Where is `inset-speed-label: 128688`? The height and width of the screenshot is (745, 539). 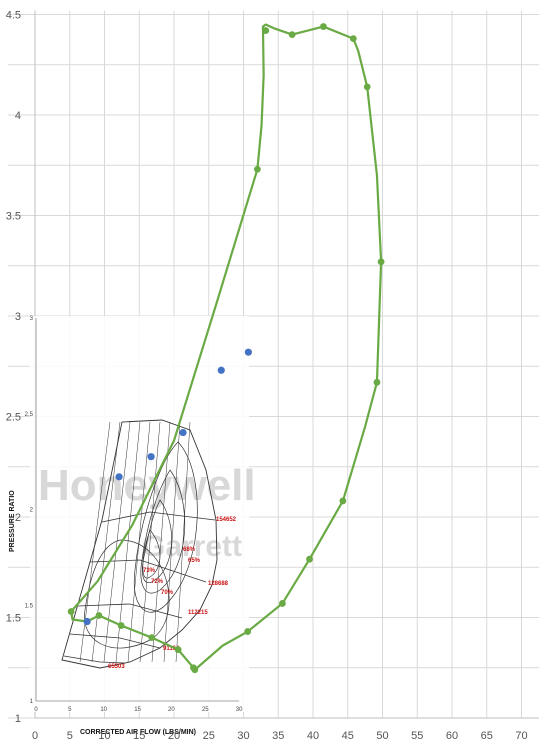
inset-speed-label: 128688 is located at coordinates (218, 584).